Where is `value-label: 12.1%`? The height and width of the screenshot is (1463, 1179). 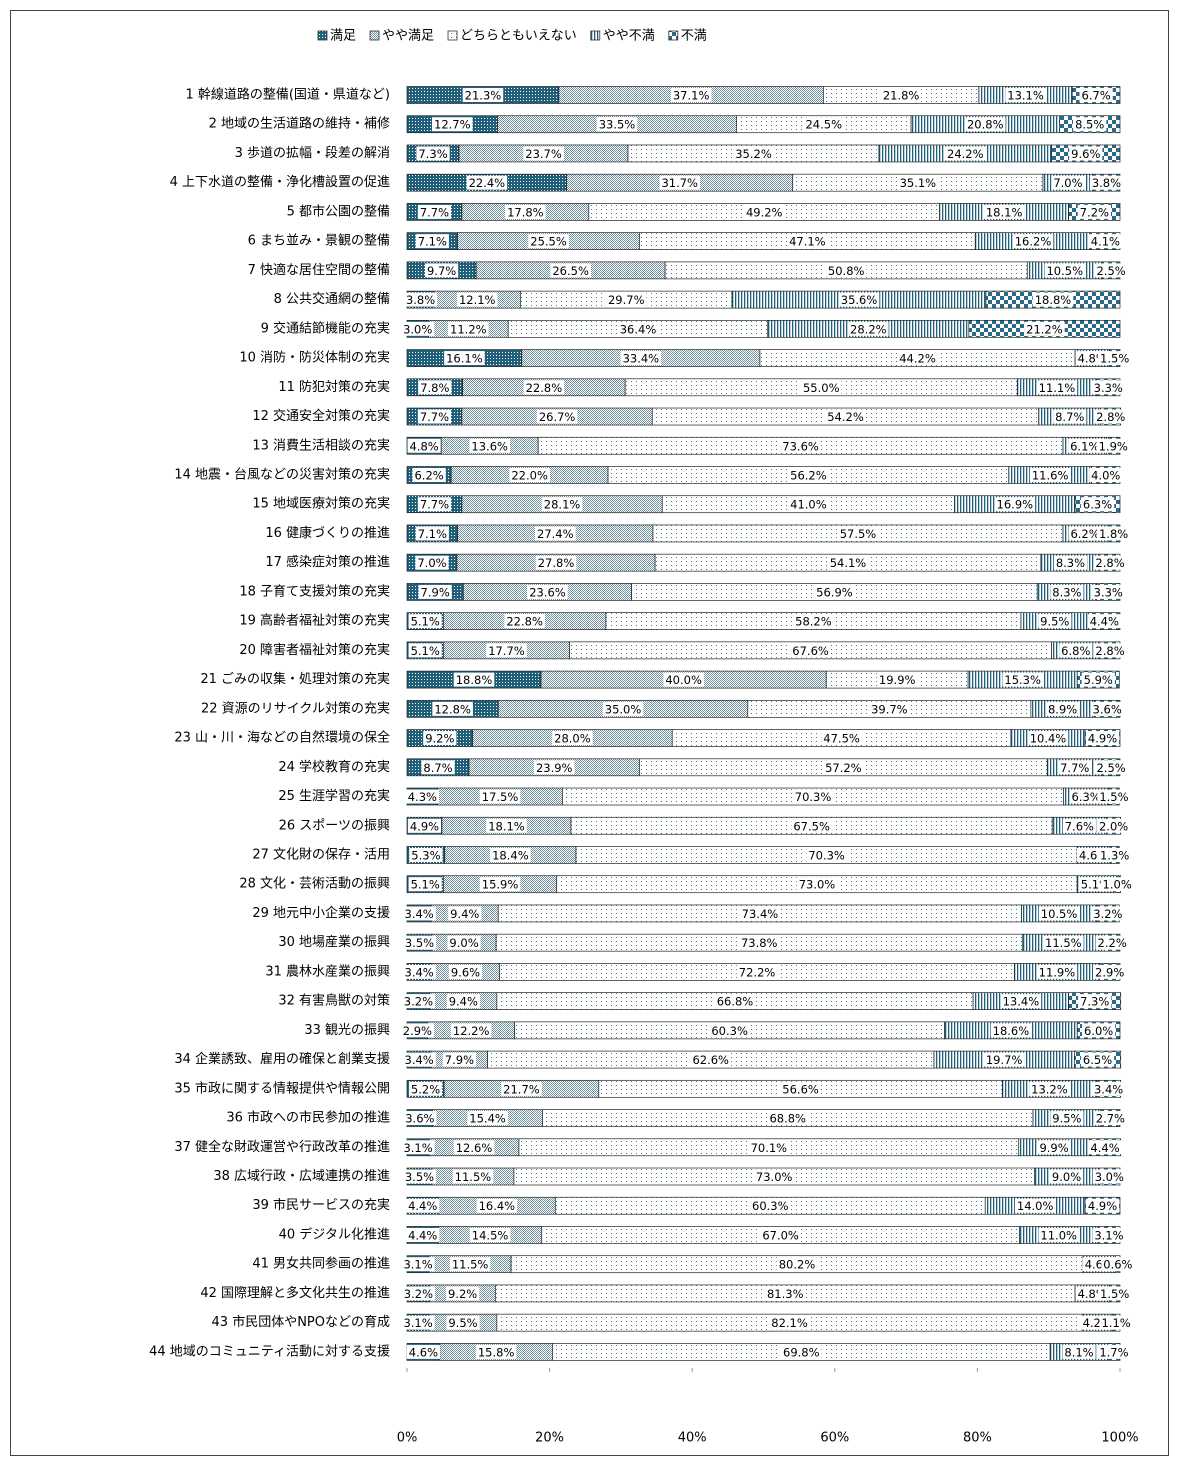
value-label: 12.1% is located at coordinates (477, 300).